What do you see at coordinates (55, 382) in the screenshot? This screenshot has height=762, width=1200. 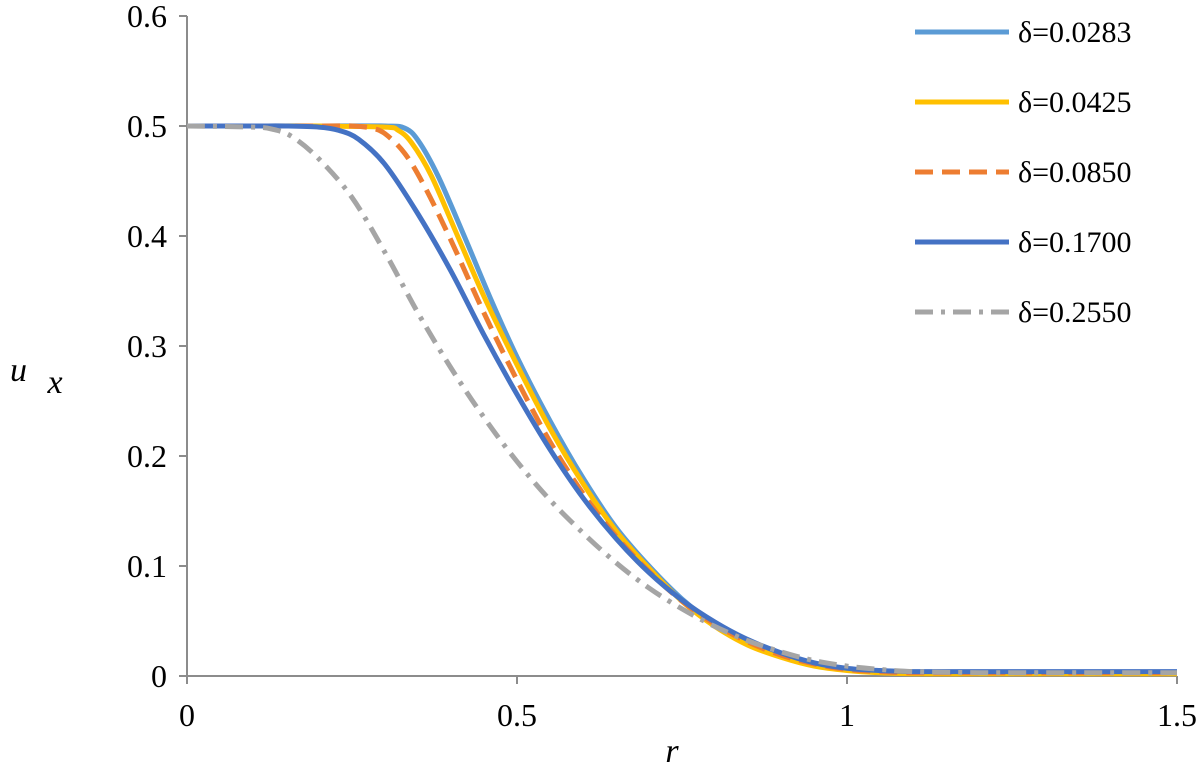 I see `y-axis-label-subscript: x` at bounding box center [55, 382].